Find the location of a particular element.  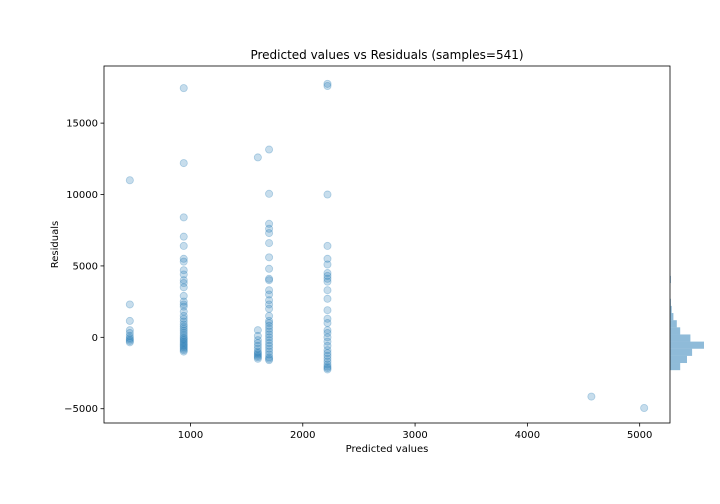

y-axis: −5000 0 5000 10000 15000 is located at coordinates (84, 267).